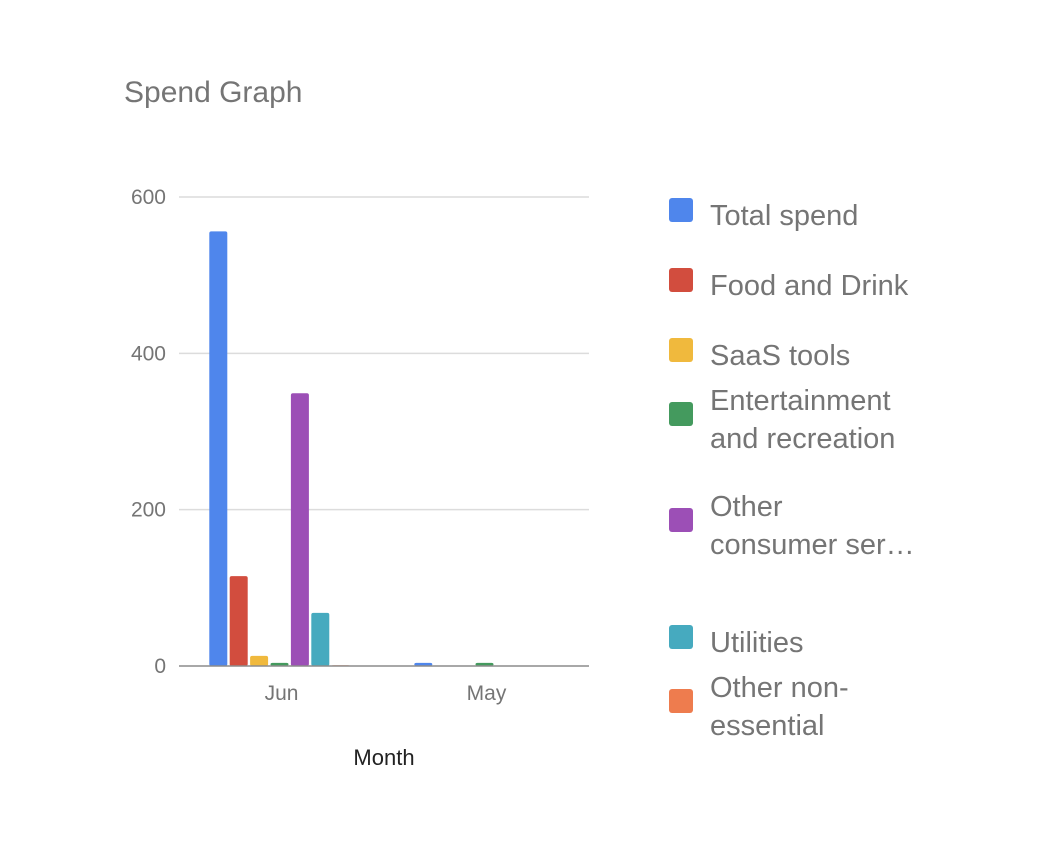 The width and height of the screenshot is (1050, 846). I want to click on chart-title: Spend Graph, so click(213, 92).